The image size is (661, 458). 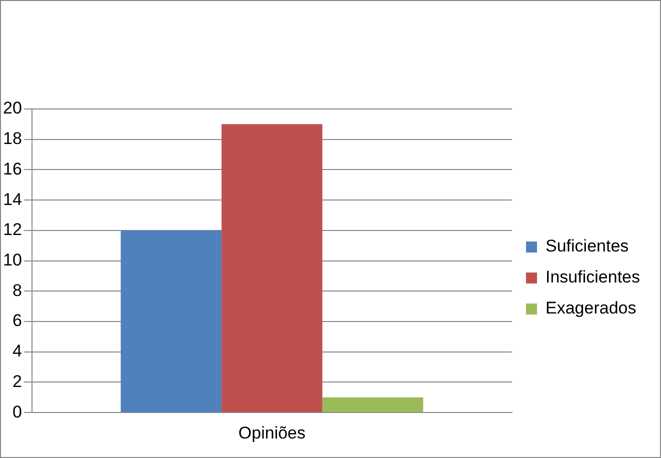 I want to click on y-tick-label: 20, so click(x=12, y=108).